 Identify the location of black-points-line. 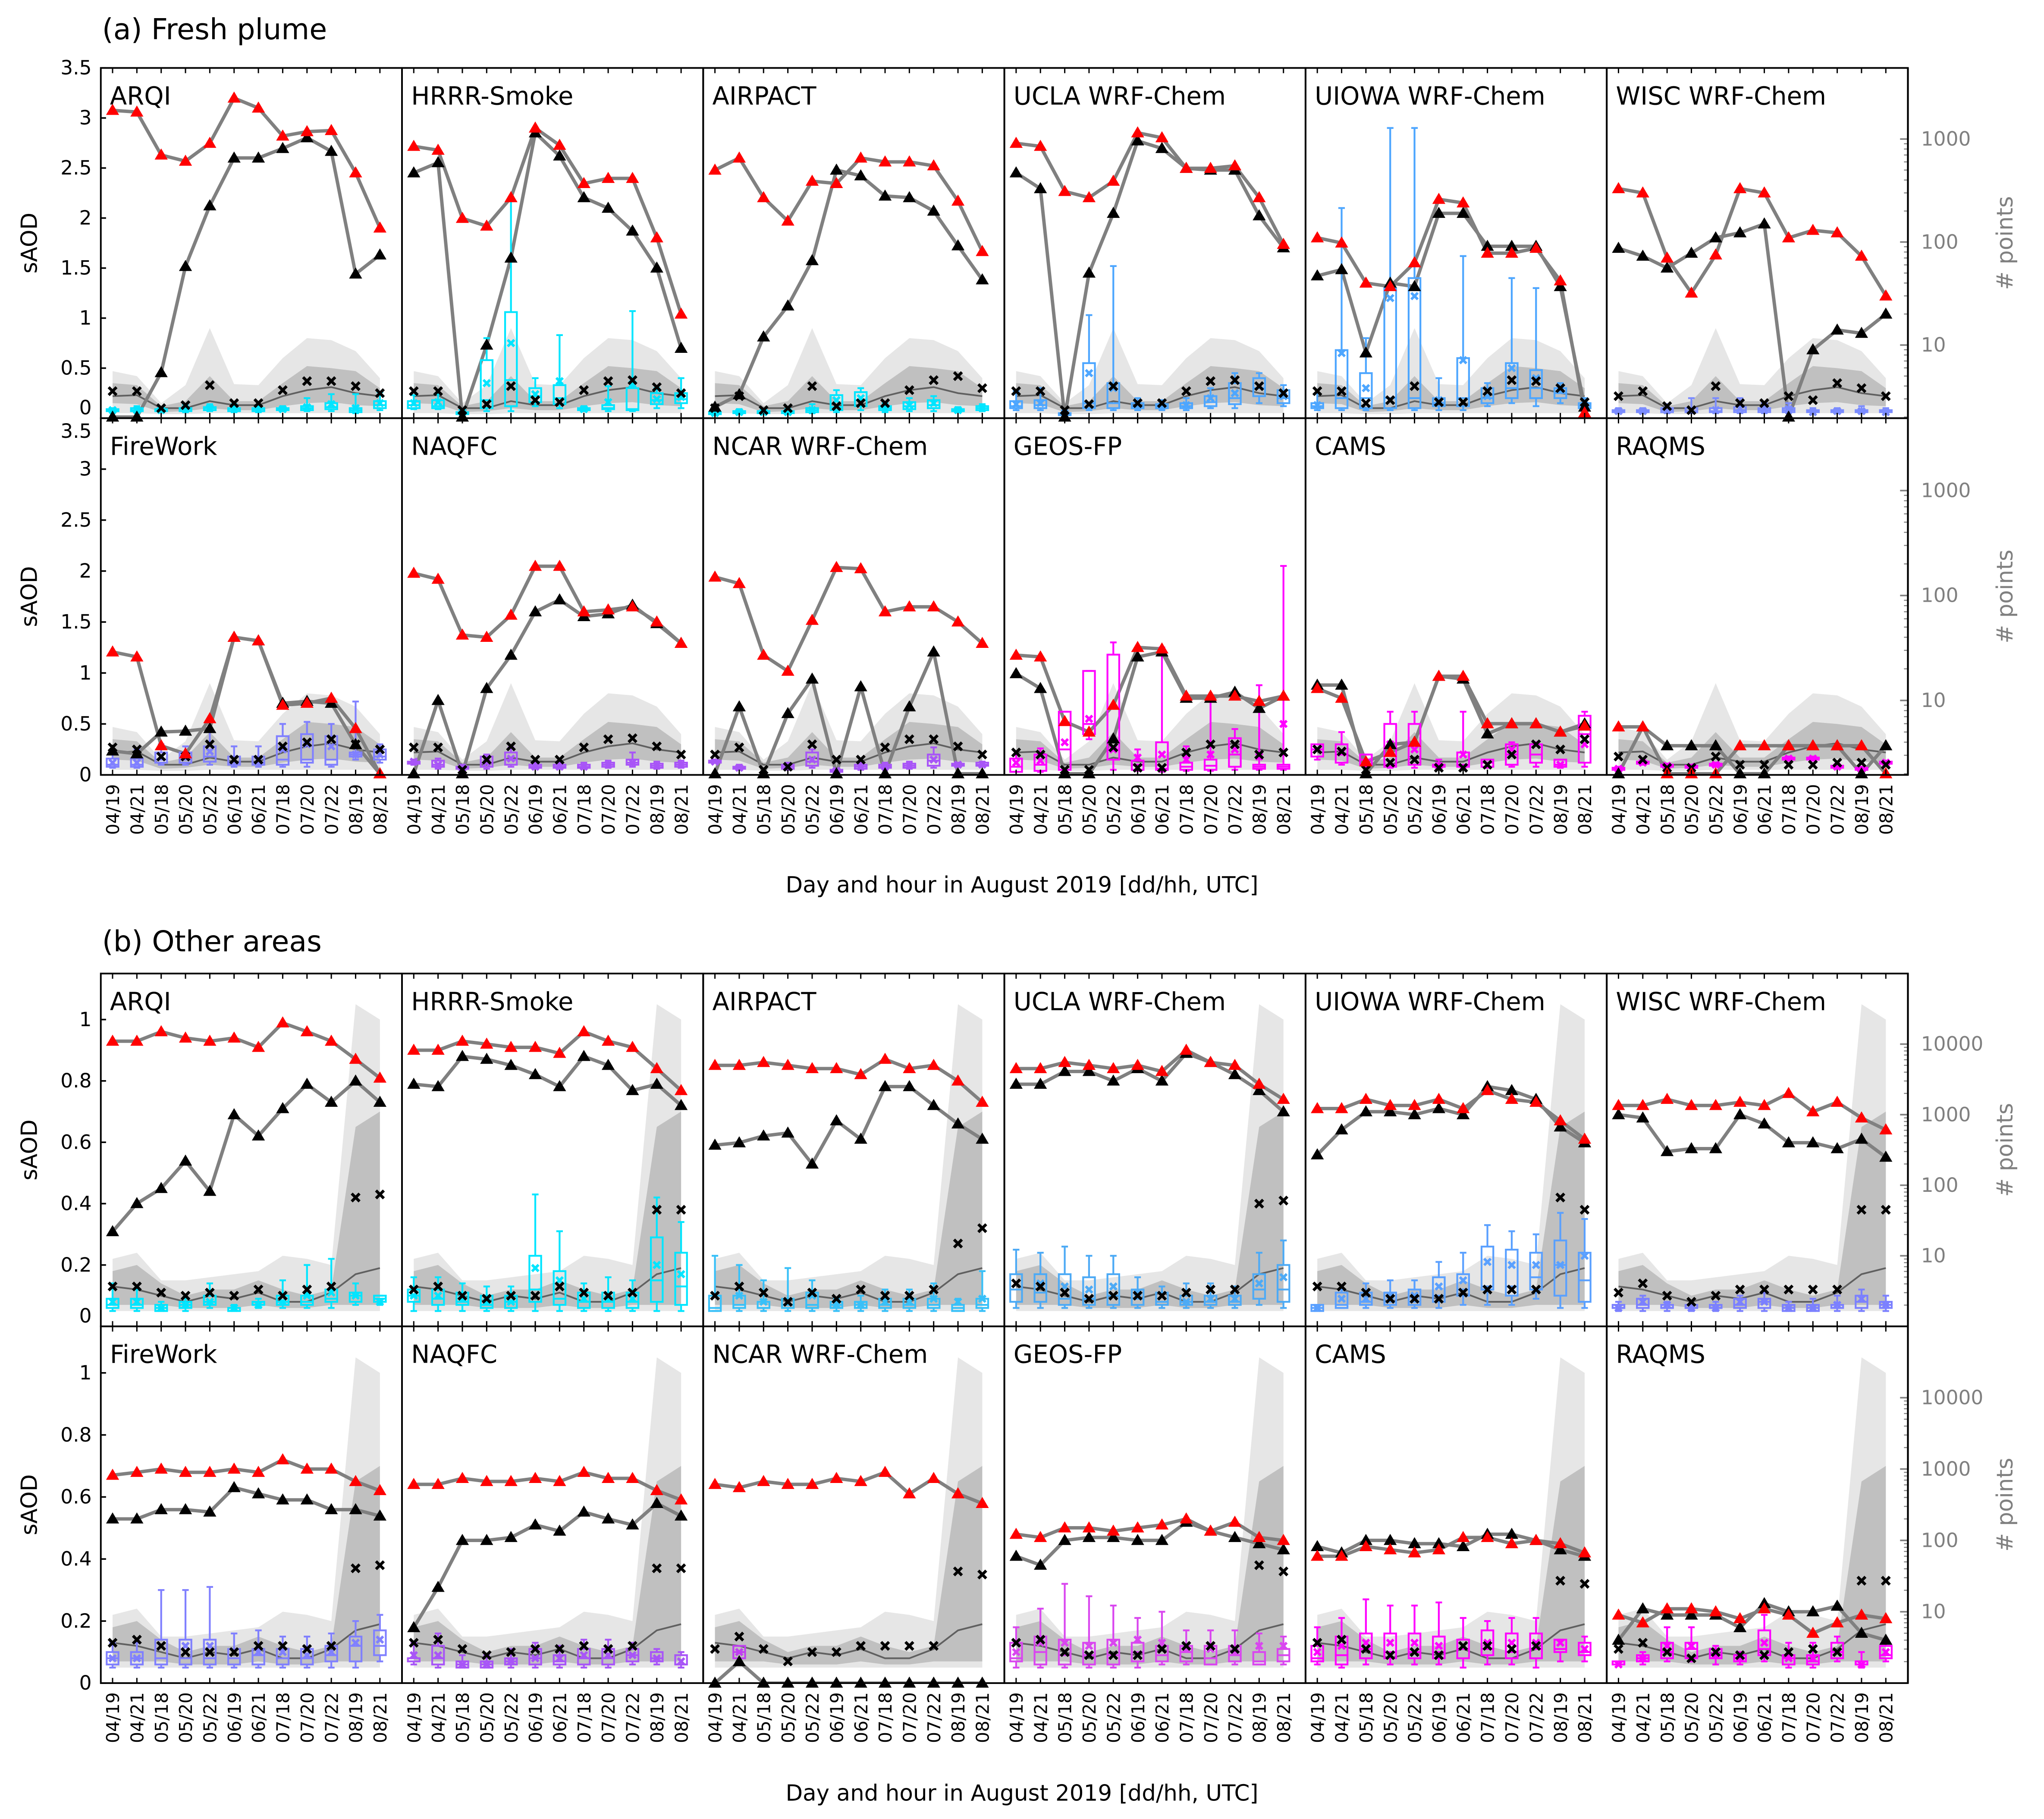
(1451, 1120).